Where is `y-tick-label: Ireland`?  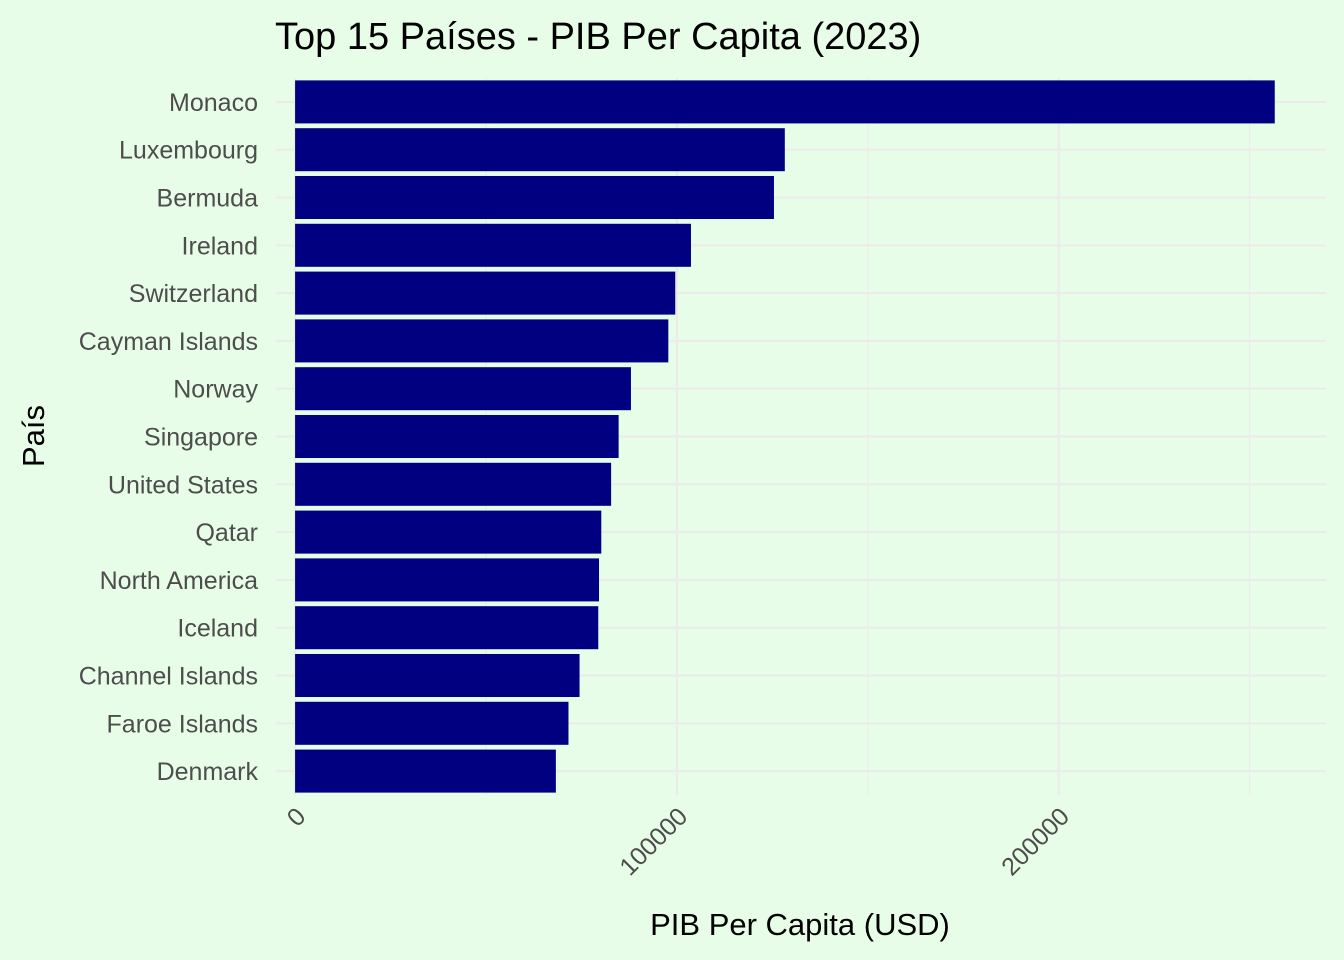 y-tick-label: Ireland is located at coordinates (220, 246).